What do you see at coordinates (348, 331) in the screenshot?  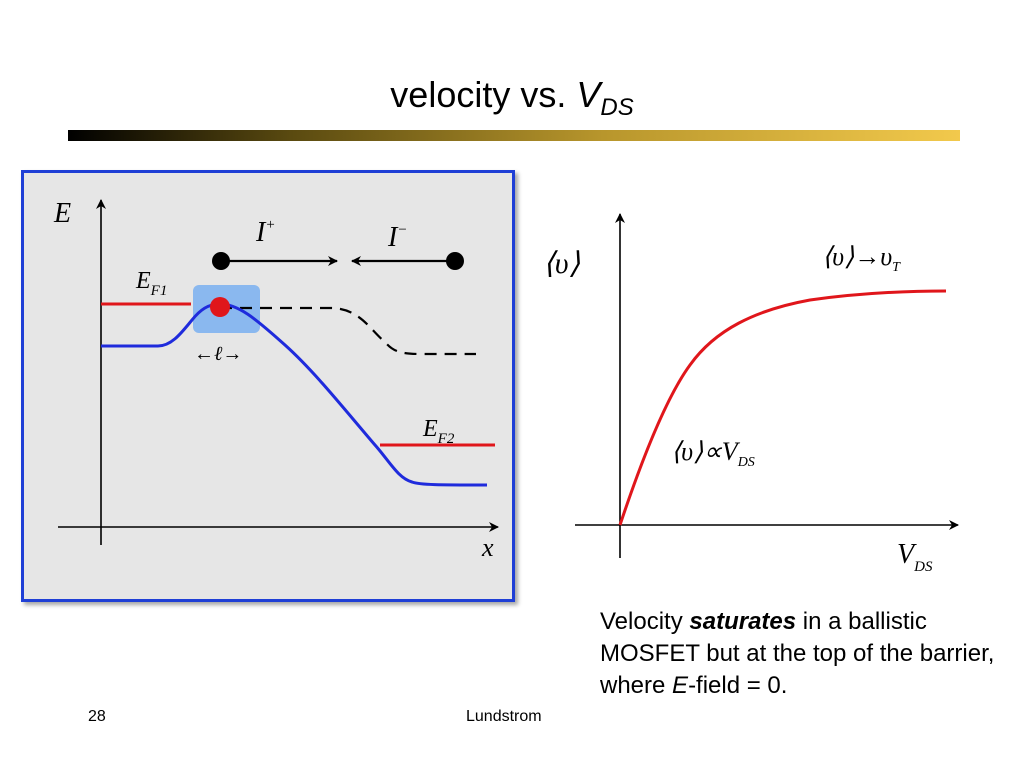 I see `dashed-band-edge` at bounding box center [348, 331].